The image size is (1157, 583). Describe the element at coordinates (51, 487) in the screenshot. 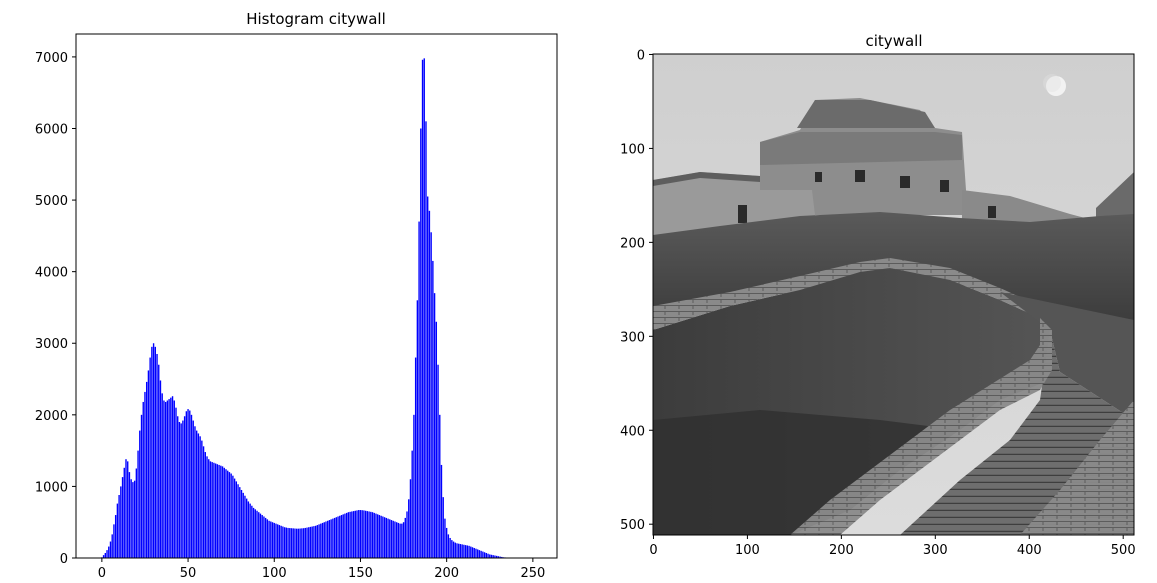

I see `histogram-y-tick-label: 1000` at that location.